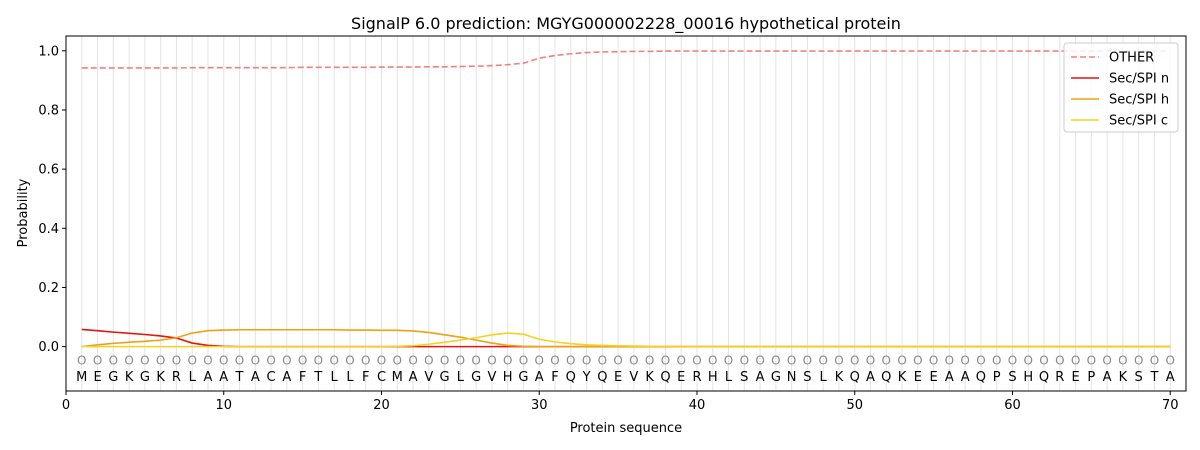  I want to click on x-tick-label: 10, so click(223, 405).